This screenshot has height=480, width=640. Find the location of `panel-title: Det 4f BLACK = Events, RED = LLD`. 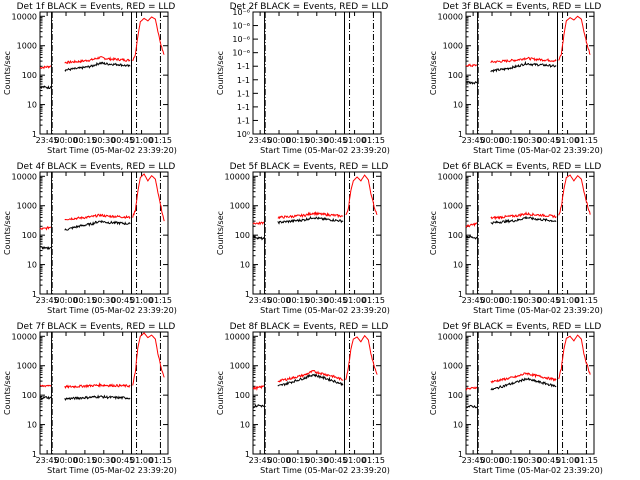

panel-title: Det 4f BLACK = Events, RED = LLD is located at coordinates (96, 167).